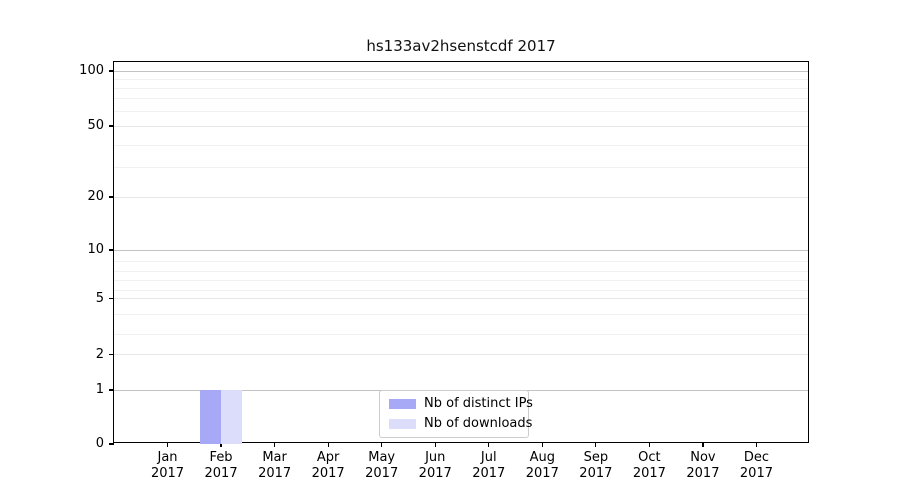 This screenshot has height=500, width=900. Describe the element at coordinates (99, 389) in the screenshot. I see `y-tick-label: 1` at that location.